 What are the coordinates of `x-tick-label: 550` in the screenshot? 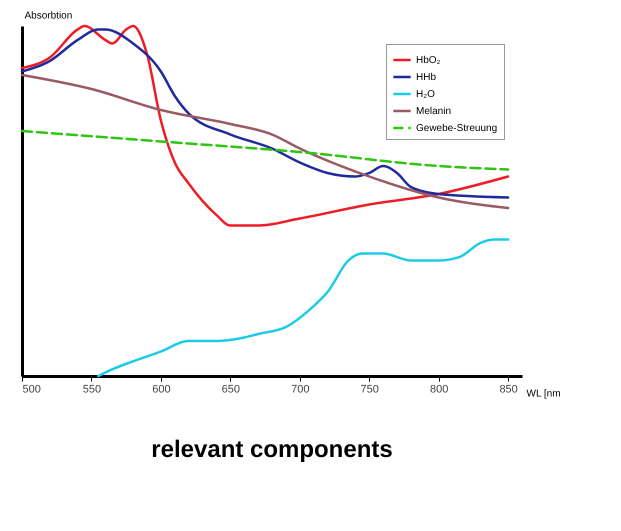 It's located at (92, 390).